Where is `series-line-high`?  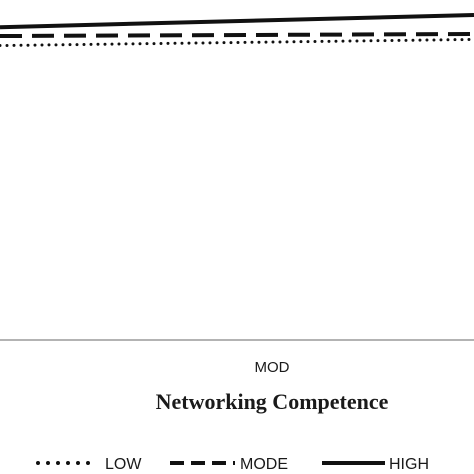 series-line-high is located at coordinates (237, 21).